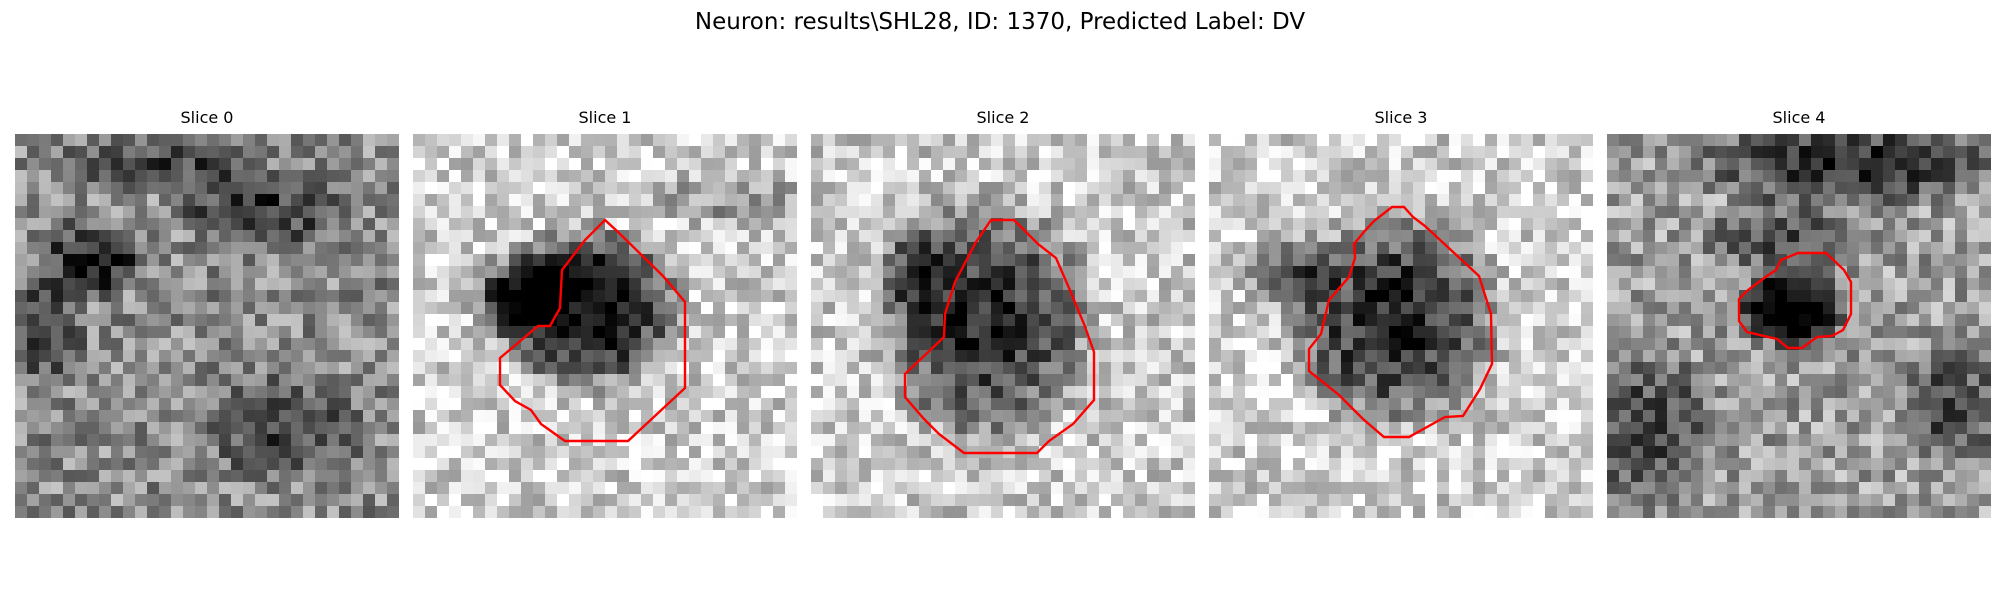 The height and width of the screenshot is (600, 2000). I want to click on pixel-grid, so click(1003, 326).